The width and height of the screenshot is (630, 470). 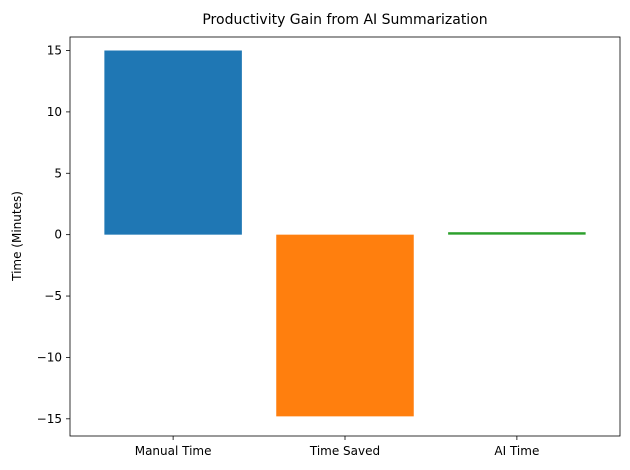 I want to click on y-axis-label: Time (Minutes), so click(x=17, y=236).